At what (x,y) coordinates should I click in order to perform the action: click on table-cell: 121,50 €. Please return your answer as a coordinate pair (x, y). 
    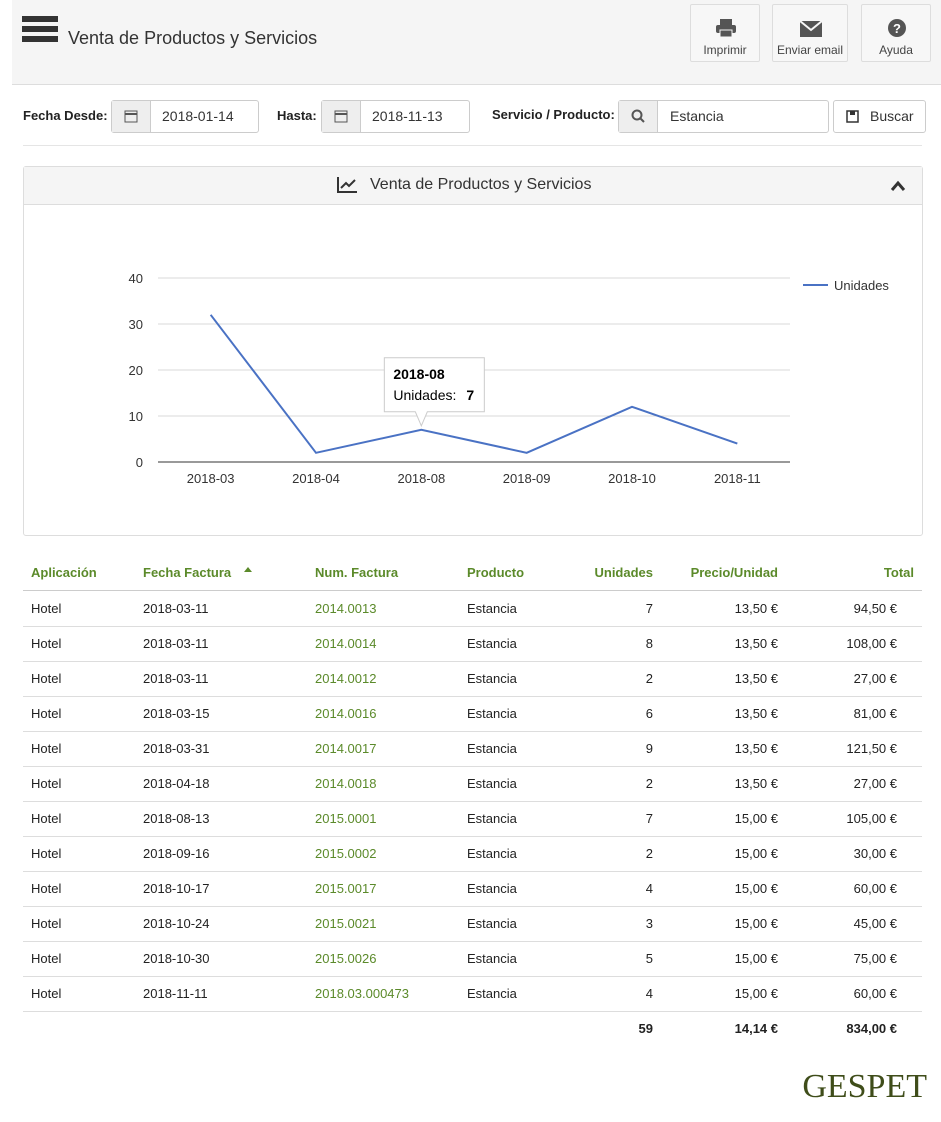
    Looking at the image, I should click on (871, 748).